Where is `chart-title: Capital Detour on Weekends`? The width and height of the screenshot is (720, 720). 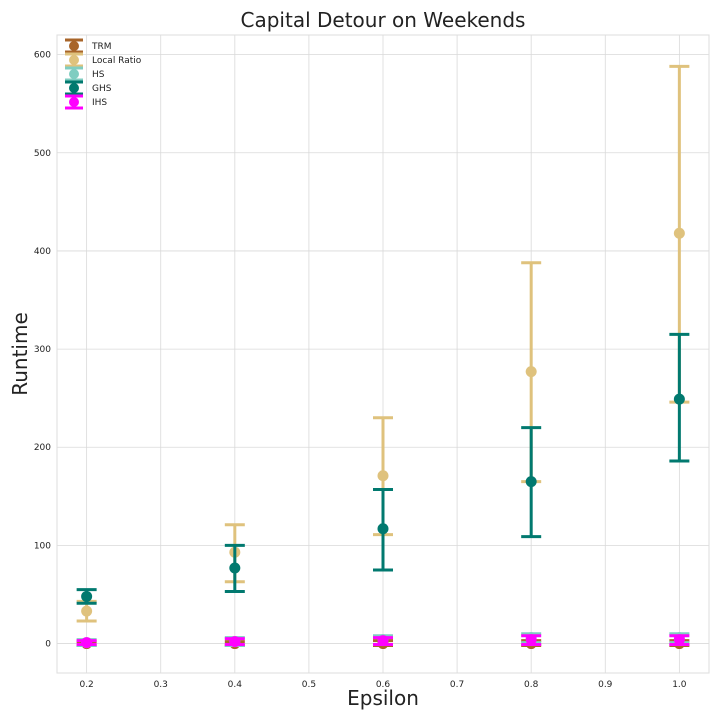 chart-title: Capital Detour on Weekends is located at coordinates (383, 20).